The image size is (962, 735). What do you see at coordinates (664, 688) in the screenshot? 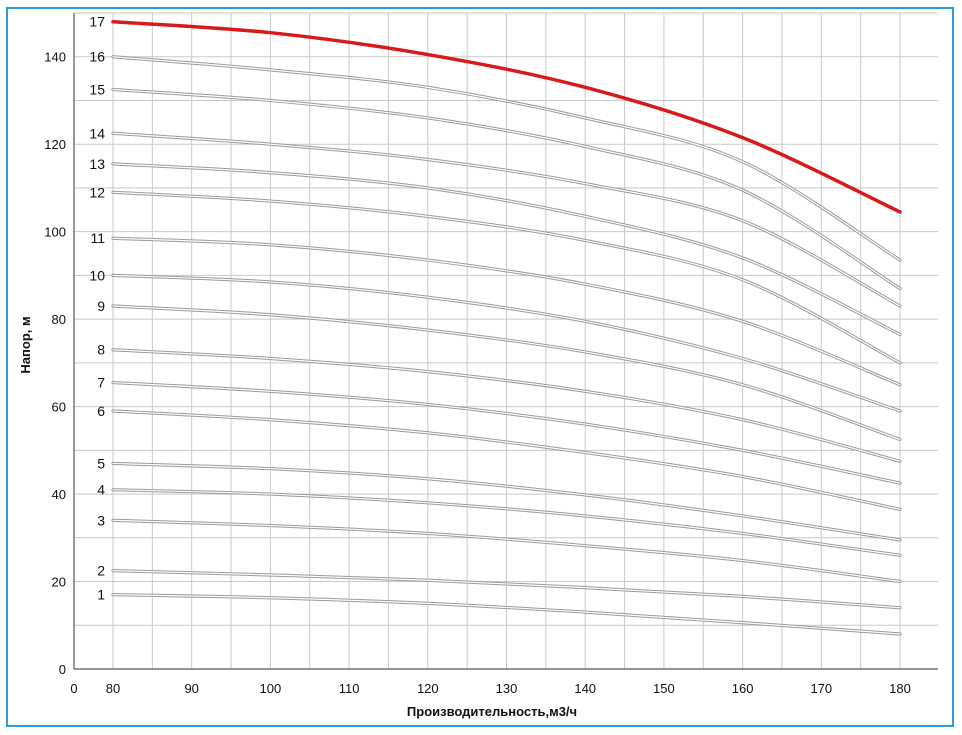
I see `x-tick-label: 150` at bounding box center [664, 688].